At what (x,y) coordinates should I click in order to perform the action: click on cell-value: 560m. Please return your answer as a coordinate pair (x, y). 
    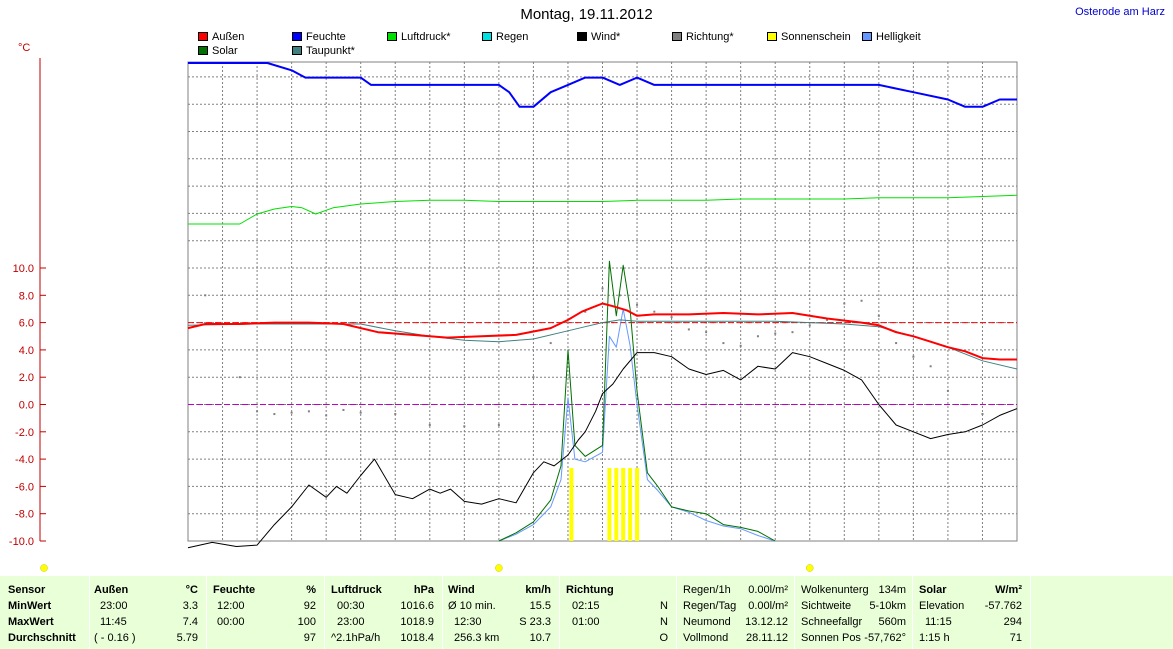
    Looking at the image, I should click on (892, 622).